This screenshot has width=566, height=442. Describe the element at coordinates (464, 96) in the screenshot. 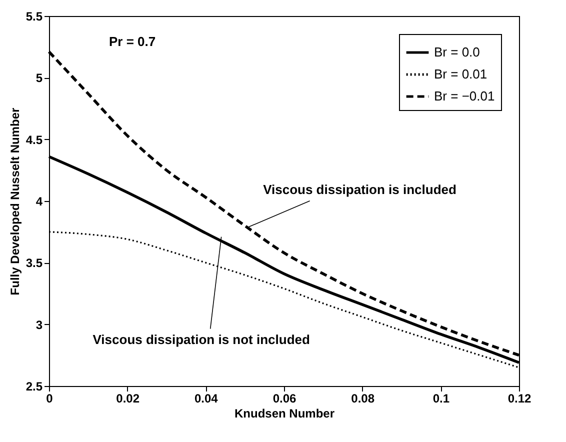

I see `legend-label: Br = −0.01` at that location.